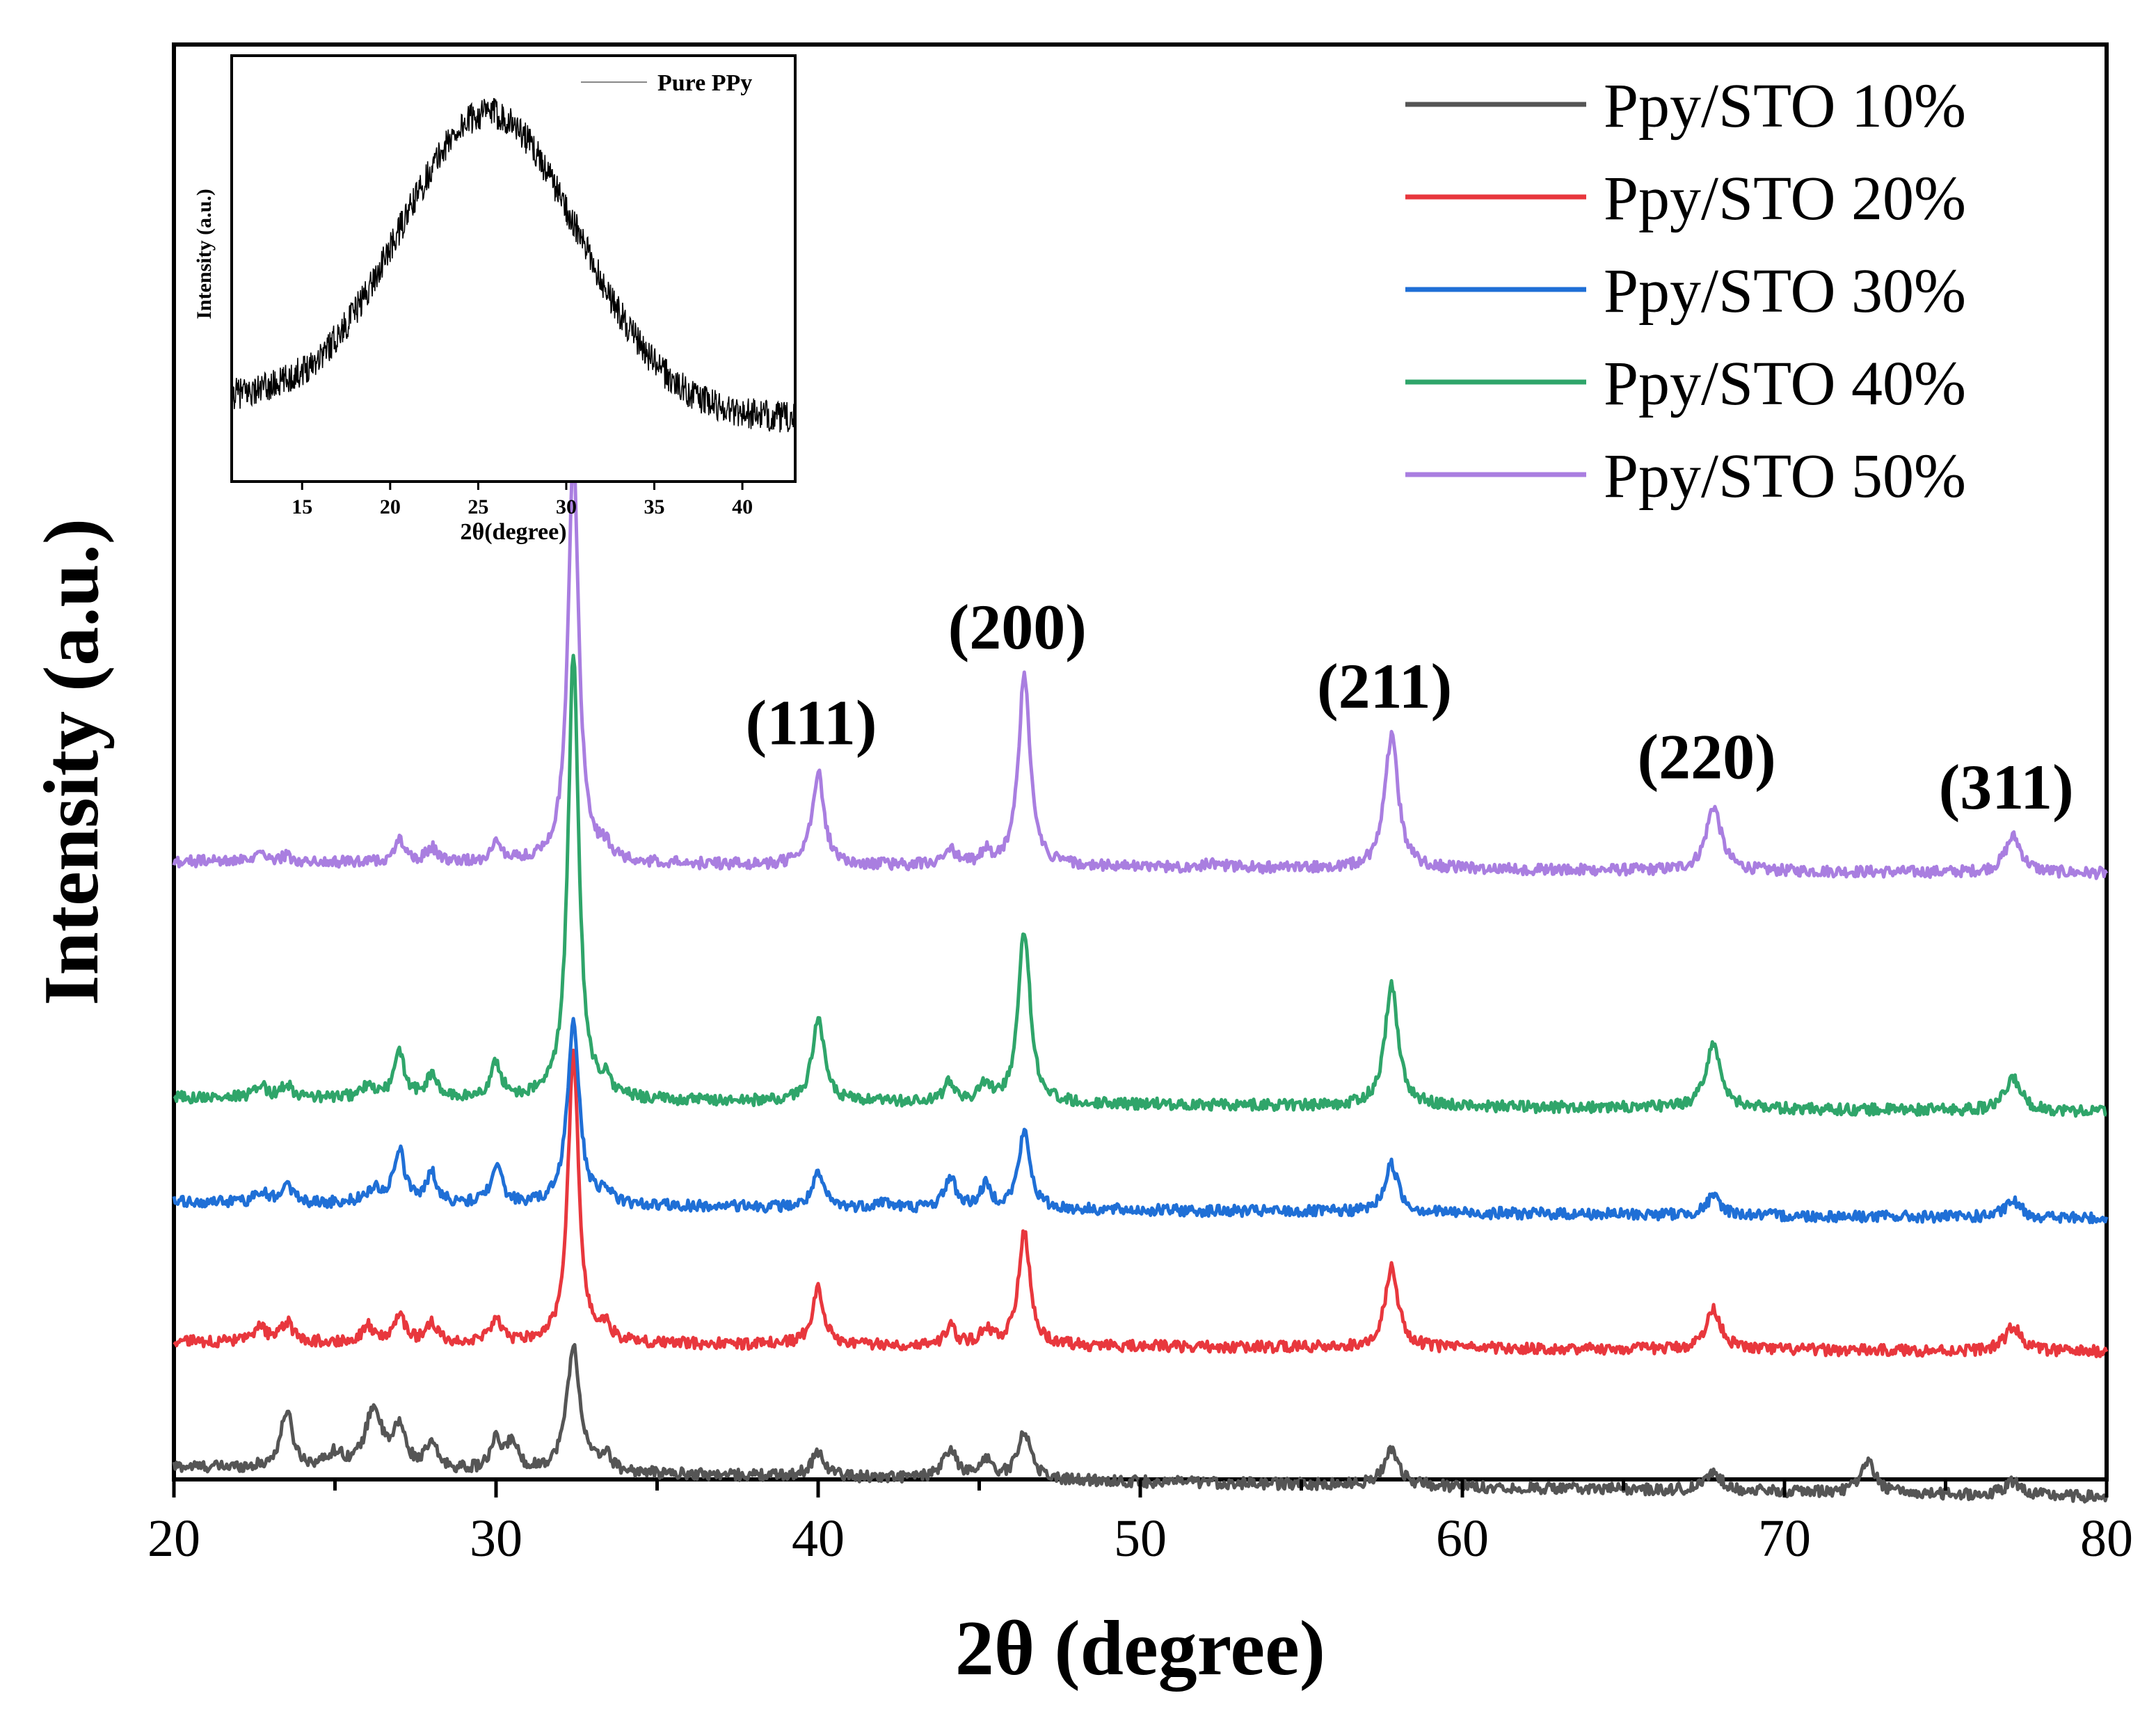 The height and width of the screenshot is (1716, 2156). What do you see at coordinates (1462, 1539) in the screenshot?
I see `x-tick-label: 60` at bounding box center [1462, 1539].